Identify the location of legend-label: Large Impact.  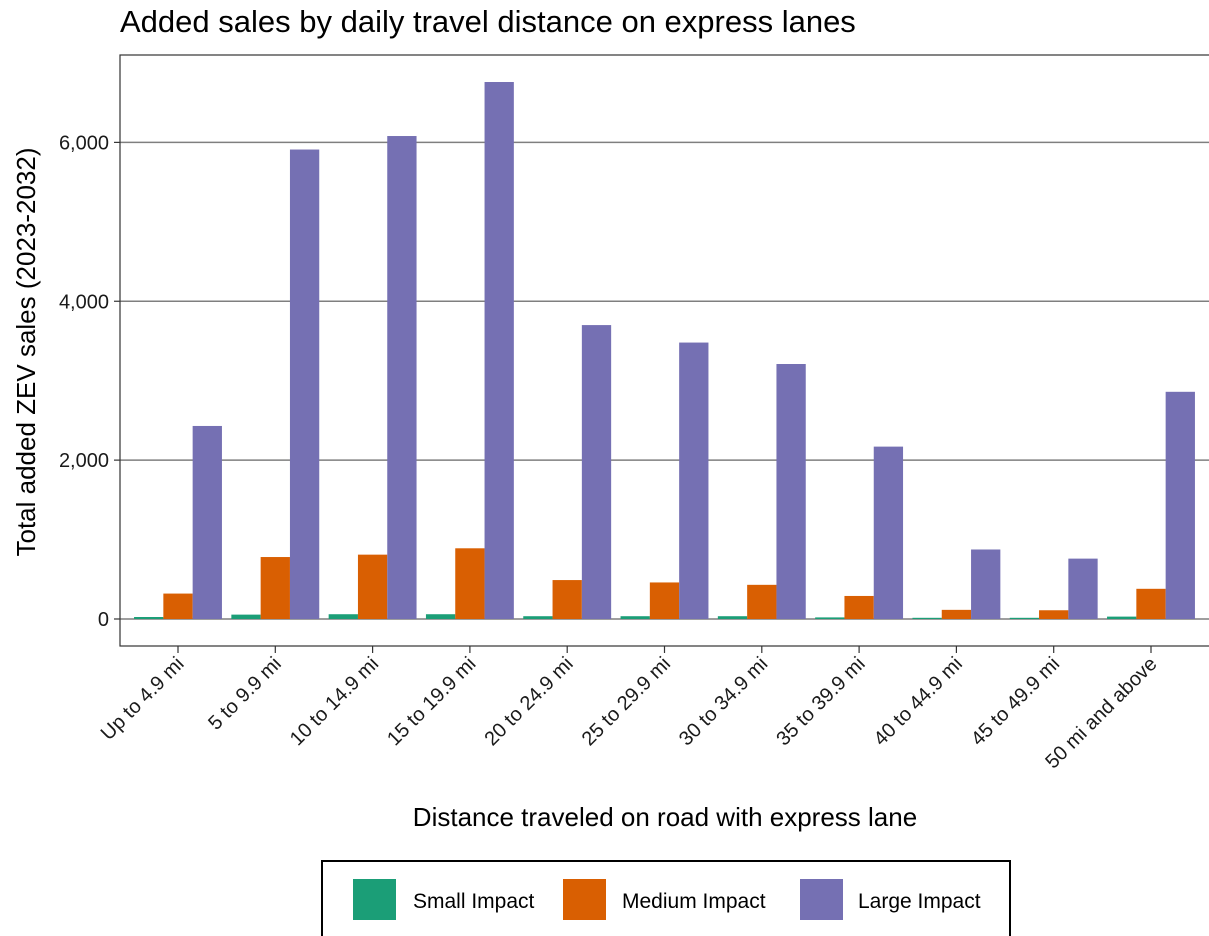
(919, 901).